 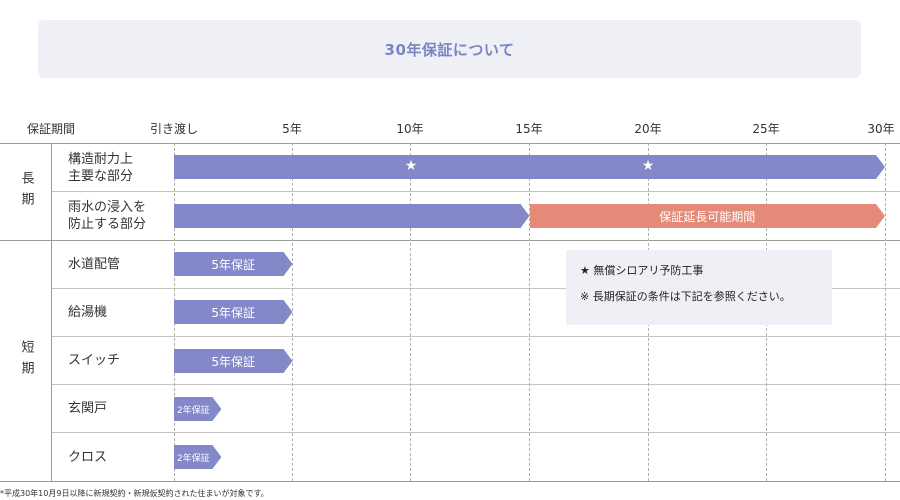 I want to click on tick-label-handover: 引き渡し, so click(x=174, y=129).